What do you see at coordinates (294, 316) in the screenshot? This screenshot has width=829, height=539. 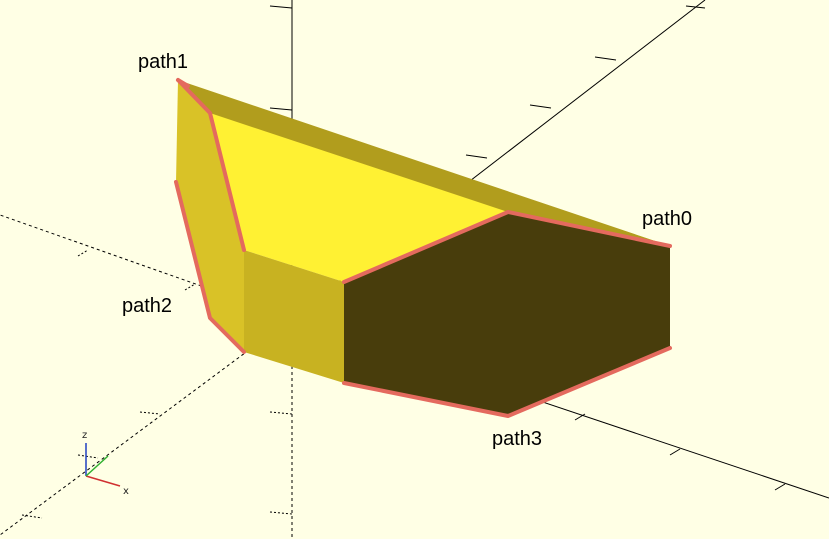 I see `face-front` at bounding box center [294, 316].